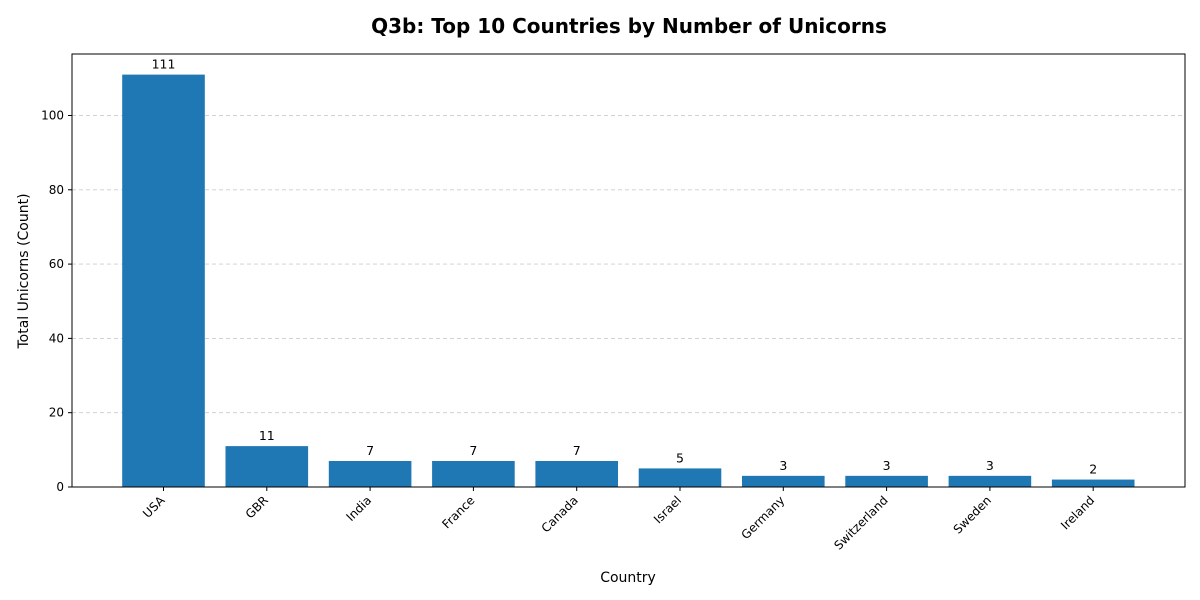  What do you see at coordinates (370, 450) in the screenshot?
I see `data-label-india: 7` at bounding box center [370, 450].